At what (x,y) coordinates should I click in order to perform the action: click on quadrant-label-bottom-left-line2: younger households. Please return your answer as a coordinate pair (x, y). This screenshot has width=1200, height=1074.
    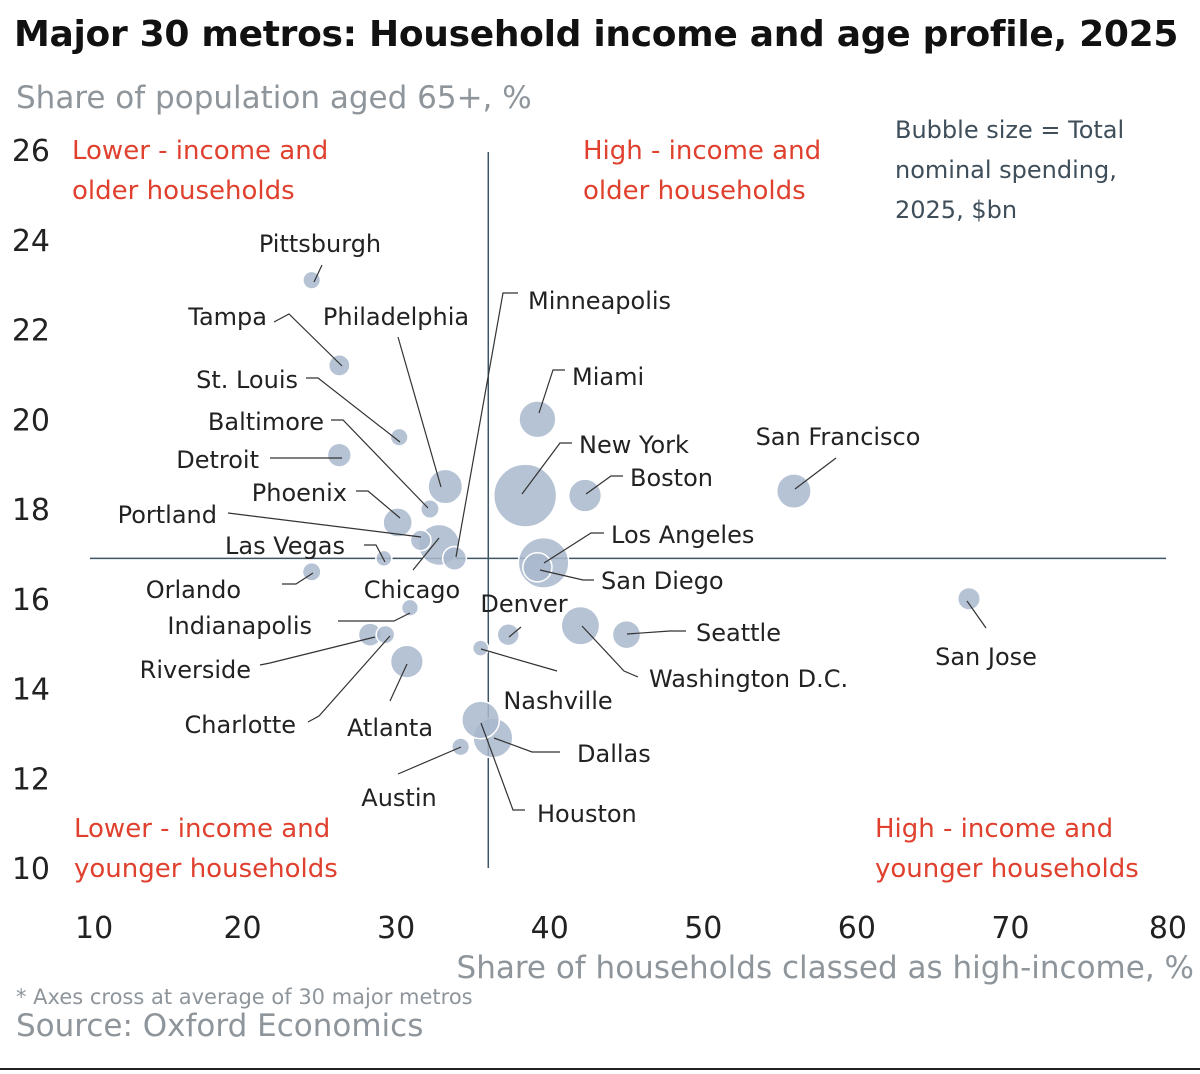
    Looking at the image, I should click on (206, 869).